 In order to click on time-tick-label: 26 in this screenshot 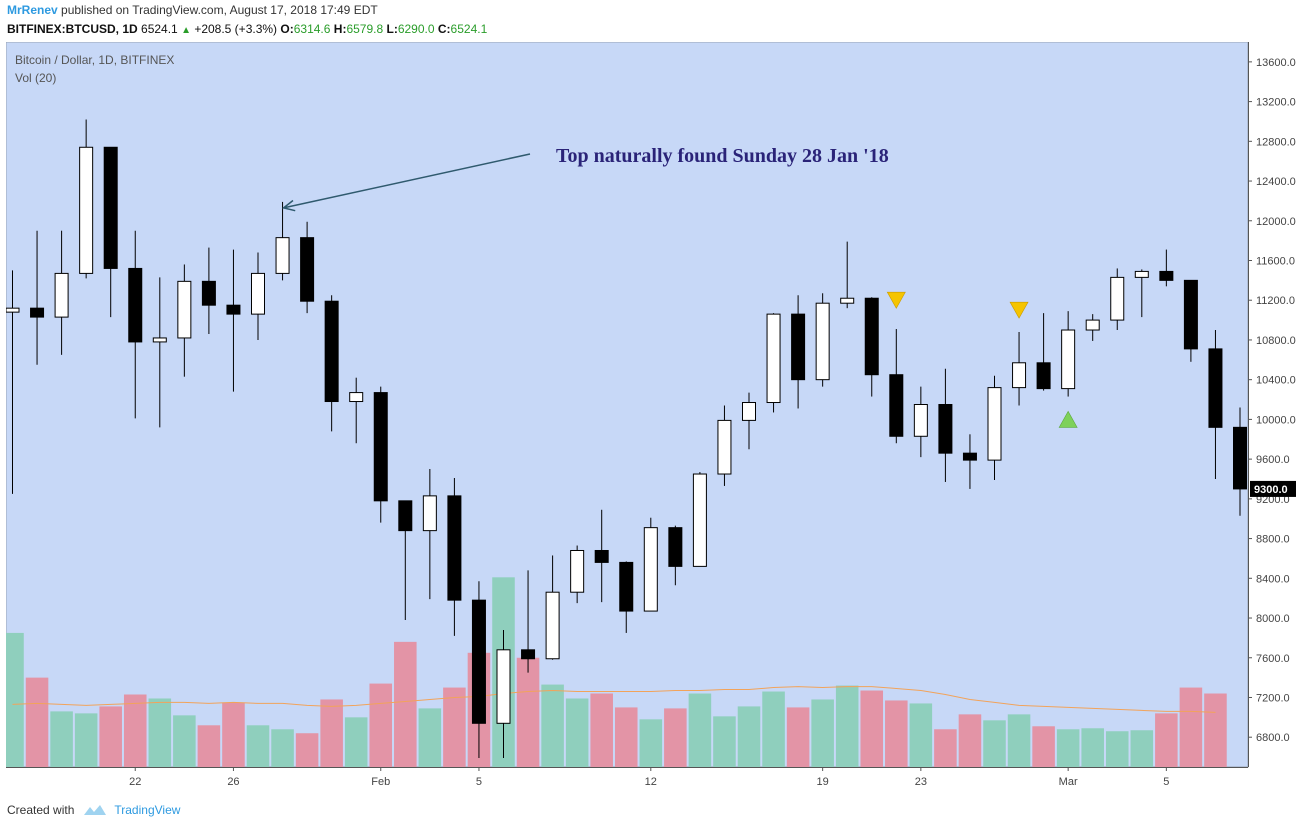, I will do `click(233, 782)`.